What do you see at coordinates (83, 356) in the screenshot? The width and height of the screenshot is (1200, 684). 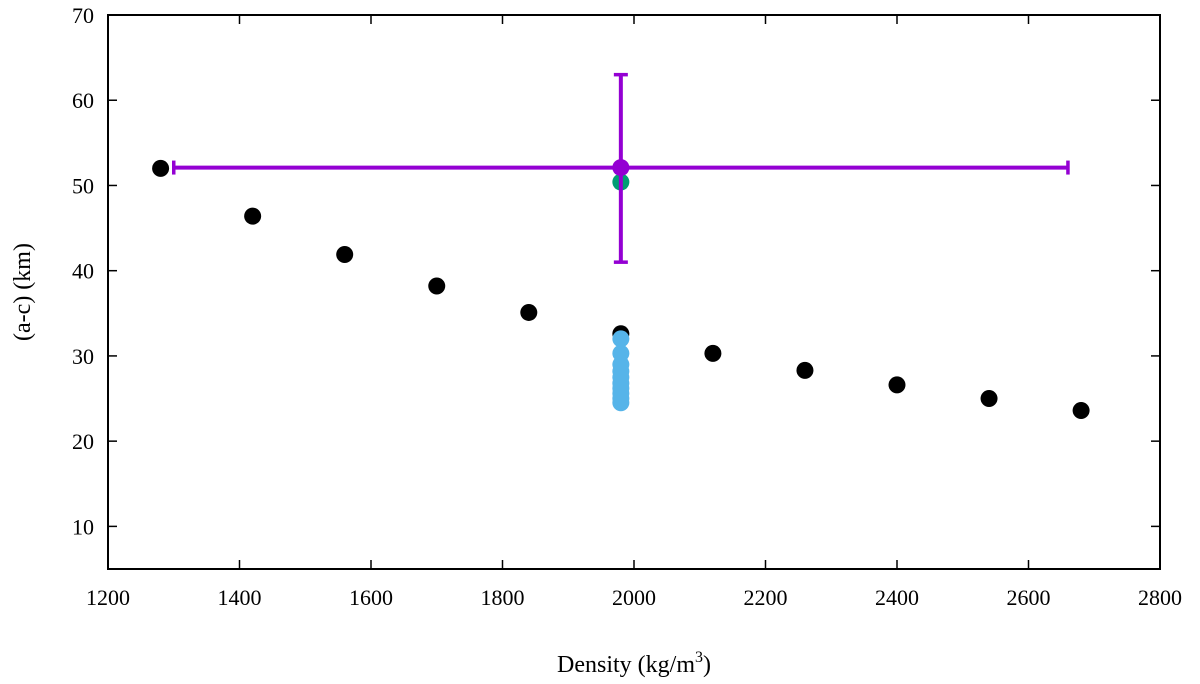 I see `y-tick-label: 30` at bounding box center [83, 356].